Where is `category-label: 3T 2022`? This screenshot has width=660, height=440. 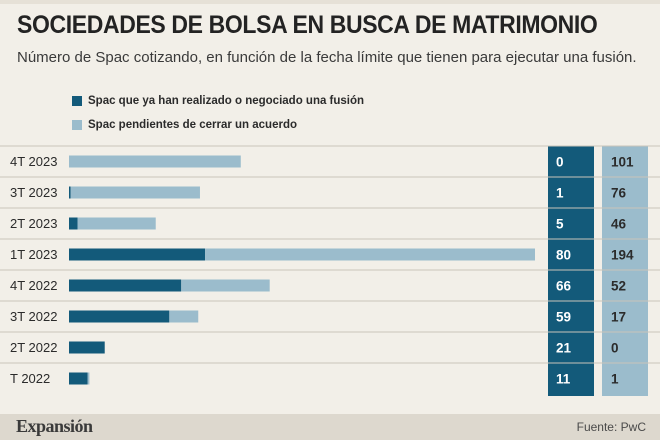 category-label: 3T 2022 is located at coordinates (33, 316).